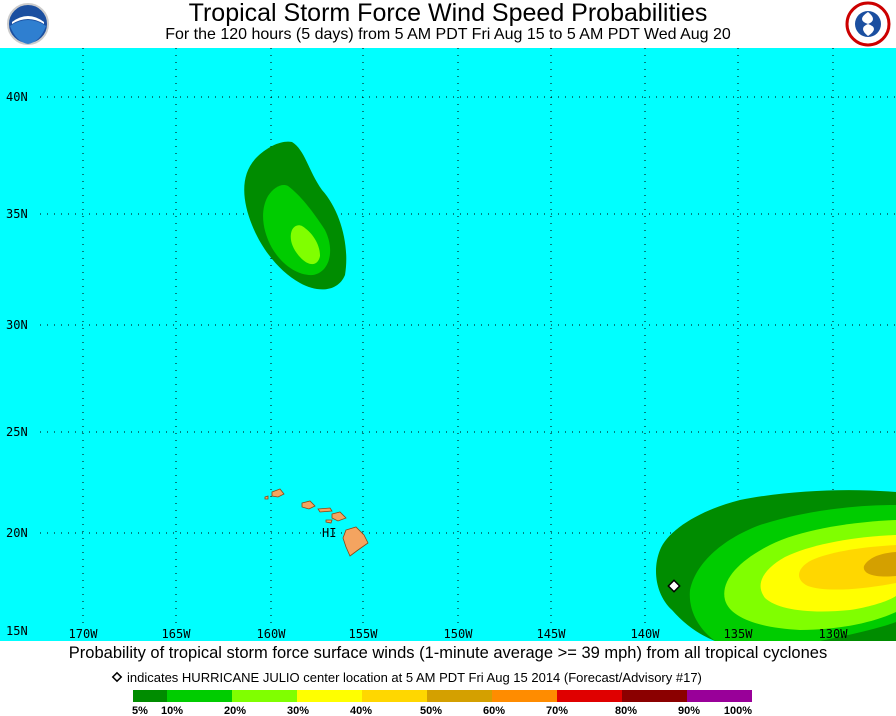 The height and width of the screenshot is (716, 896). What do you see at coordinates (442, 696) in the screenshot?
I see `color-scale` at bounding box center [442, 696].